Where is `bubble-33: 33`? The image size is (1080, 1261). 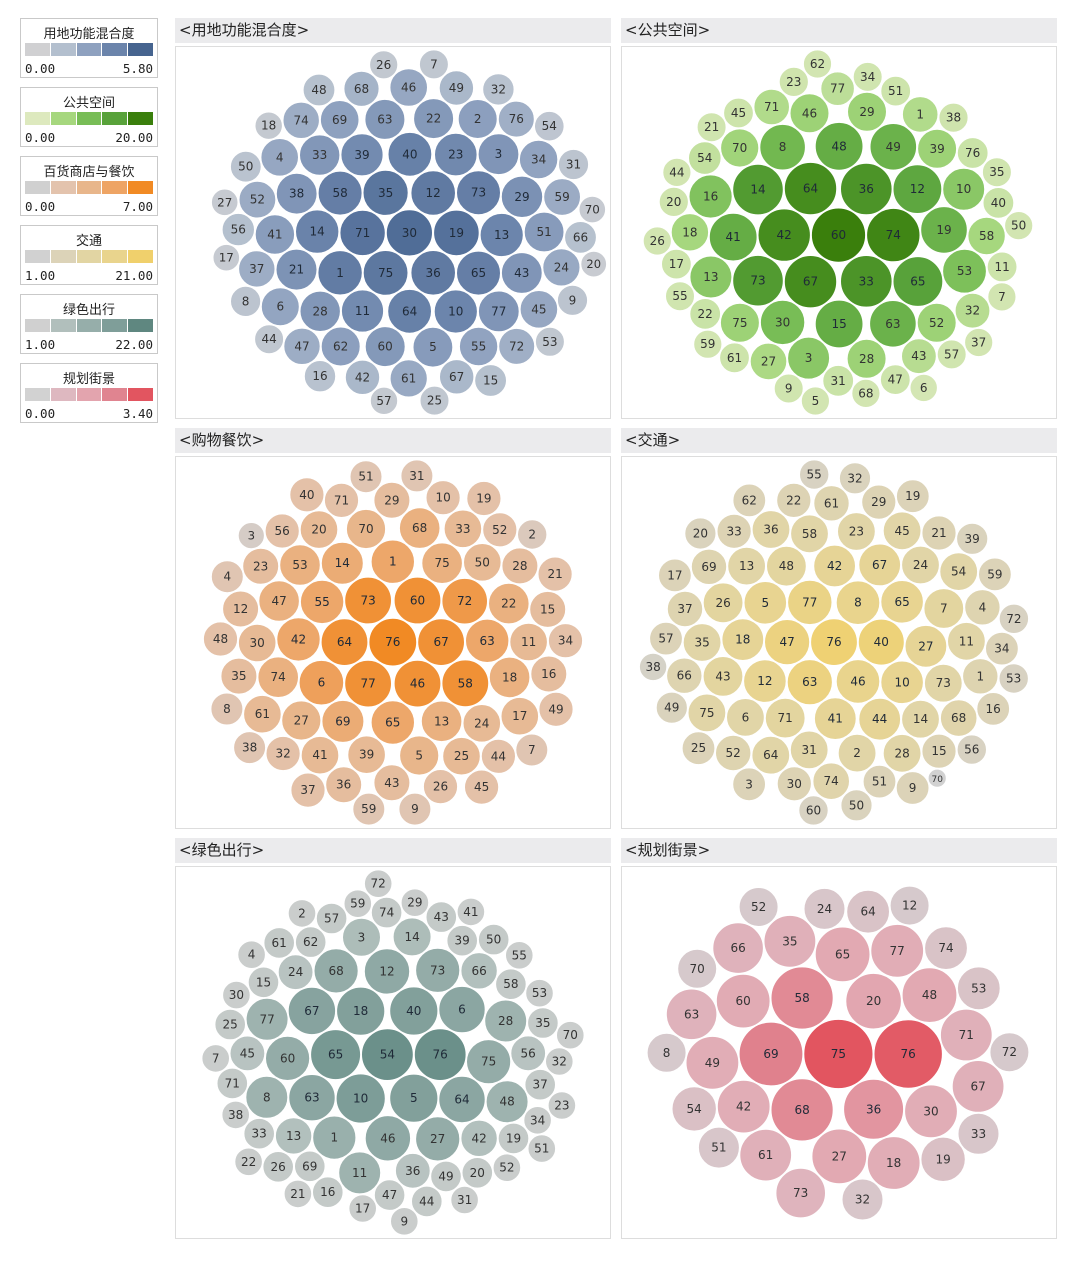
bubble-33: 33 is located at coordinates (734, 531).